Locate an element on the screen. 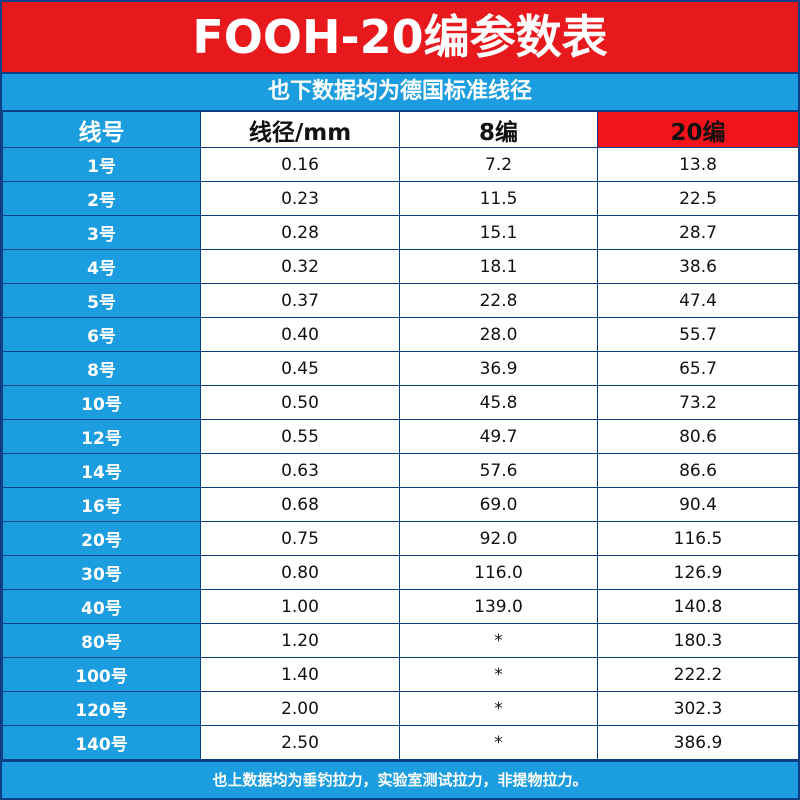 The image size is (800, 800). cell: 116.0 is located at coordinates (498, 572).